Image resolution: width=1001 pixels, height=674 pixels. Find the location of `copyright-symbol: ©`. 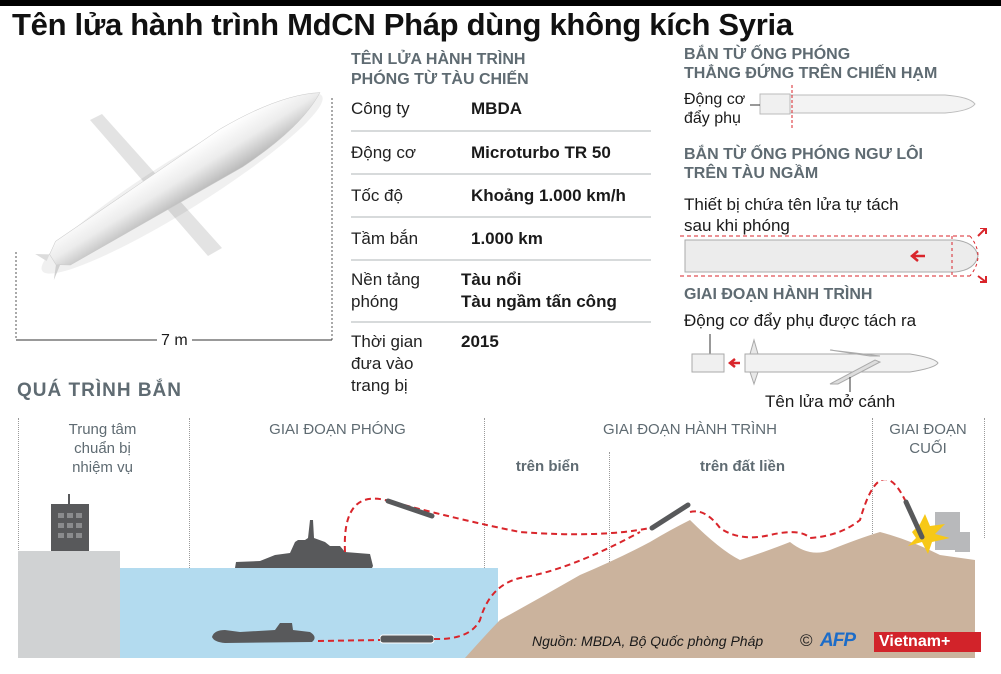

copyright-symbol: © is located at coordinates (806, 640).